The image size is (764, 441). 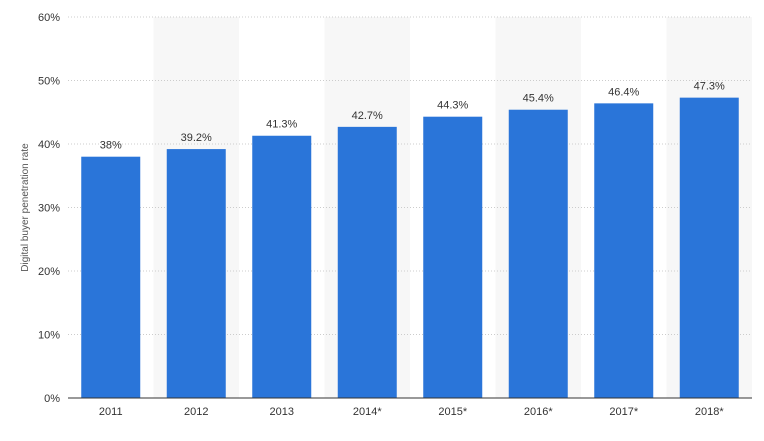 What do you see at coordinates (49, 18) in the screenshot?
I see `y-tick-label: 60%` at bounding box center [49, 18].